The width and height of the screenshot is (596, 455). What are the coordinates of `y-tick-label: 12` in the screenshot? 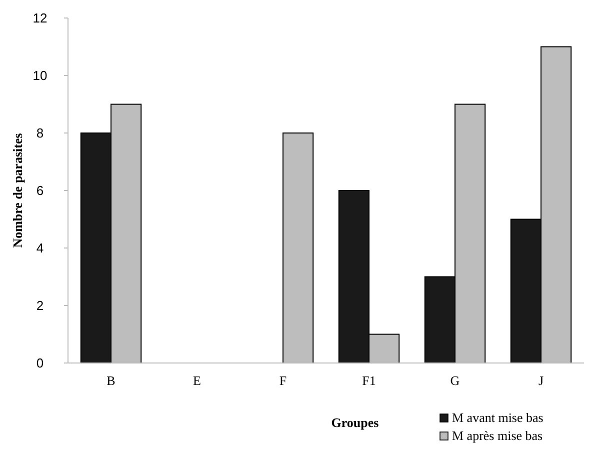 It's located at (40, 18).